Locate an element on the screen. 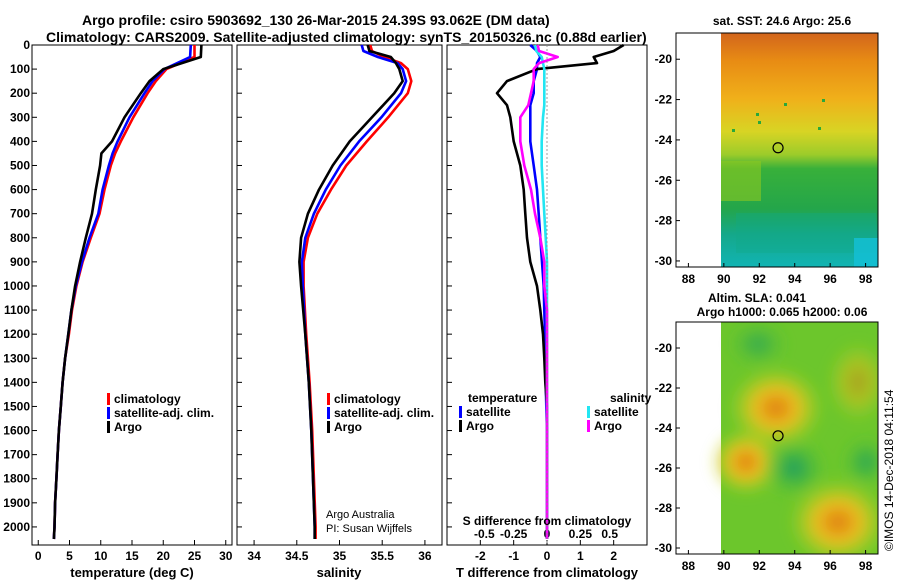  depth-tick-label: 1400 is located at coordinates (16, 382).